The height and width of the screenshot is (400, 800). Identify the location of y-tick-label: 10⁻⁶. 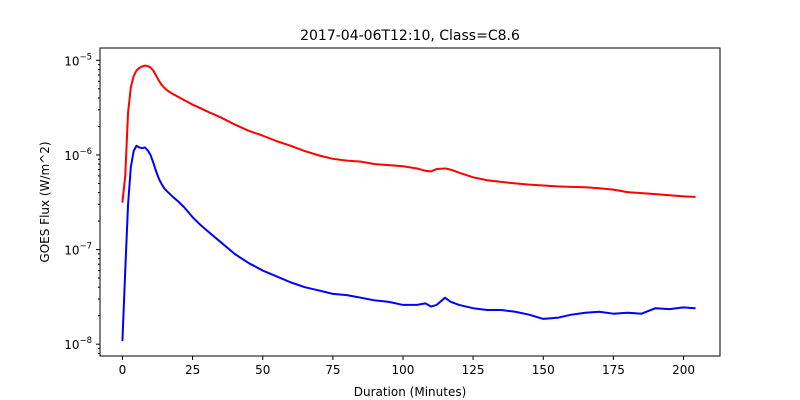
(78, 155).